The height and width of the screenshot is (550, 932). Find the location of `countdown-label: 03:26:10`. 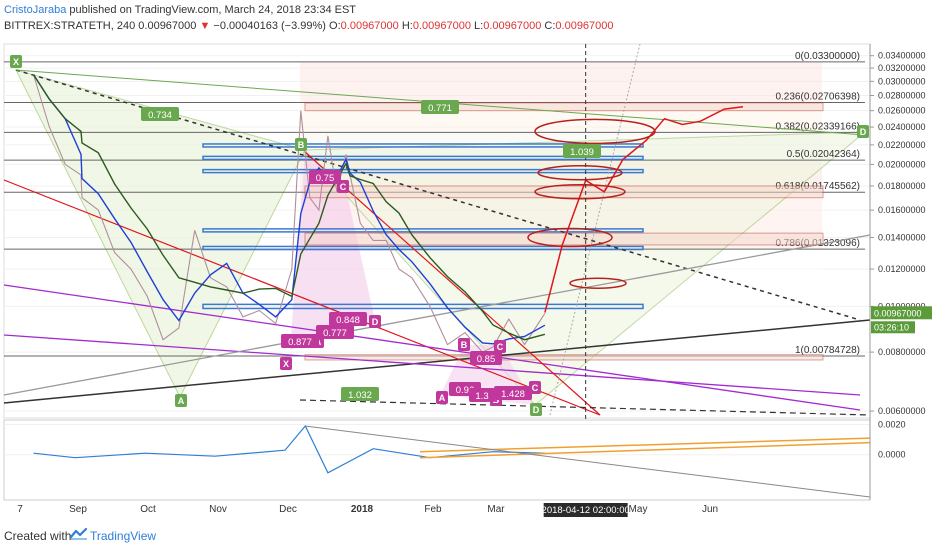

countdown-label: 03:26:10 is located at coordinates (891, 327).